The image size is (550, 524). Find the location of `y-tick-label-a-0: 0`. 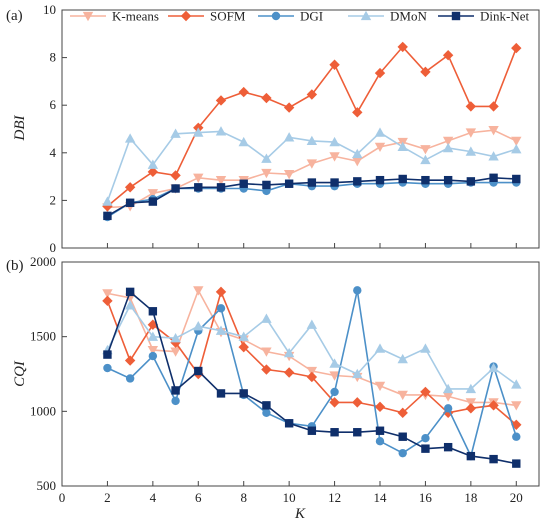

y-tick-label-a-0: 0 is located at coordinates (53, 247).